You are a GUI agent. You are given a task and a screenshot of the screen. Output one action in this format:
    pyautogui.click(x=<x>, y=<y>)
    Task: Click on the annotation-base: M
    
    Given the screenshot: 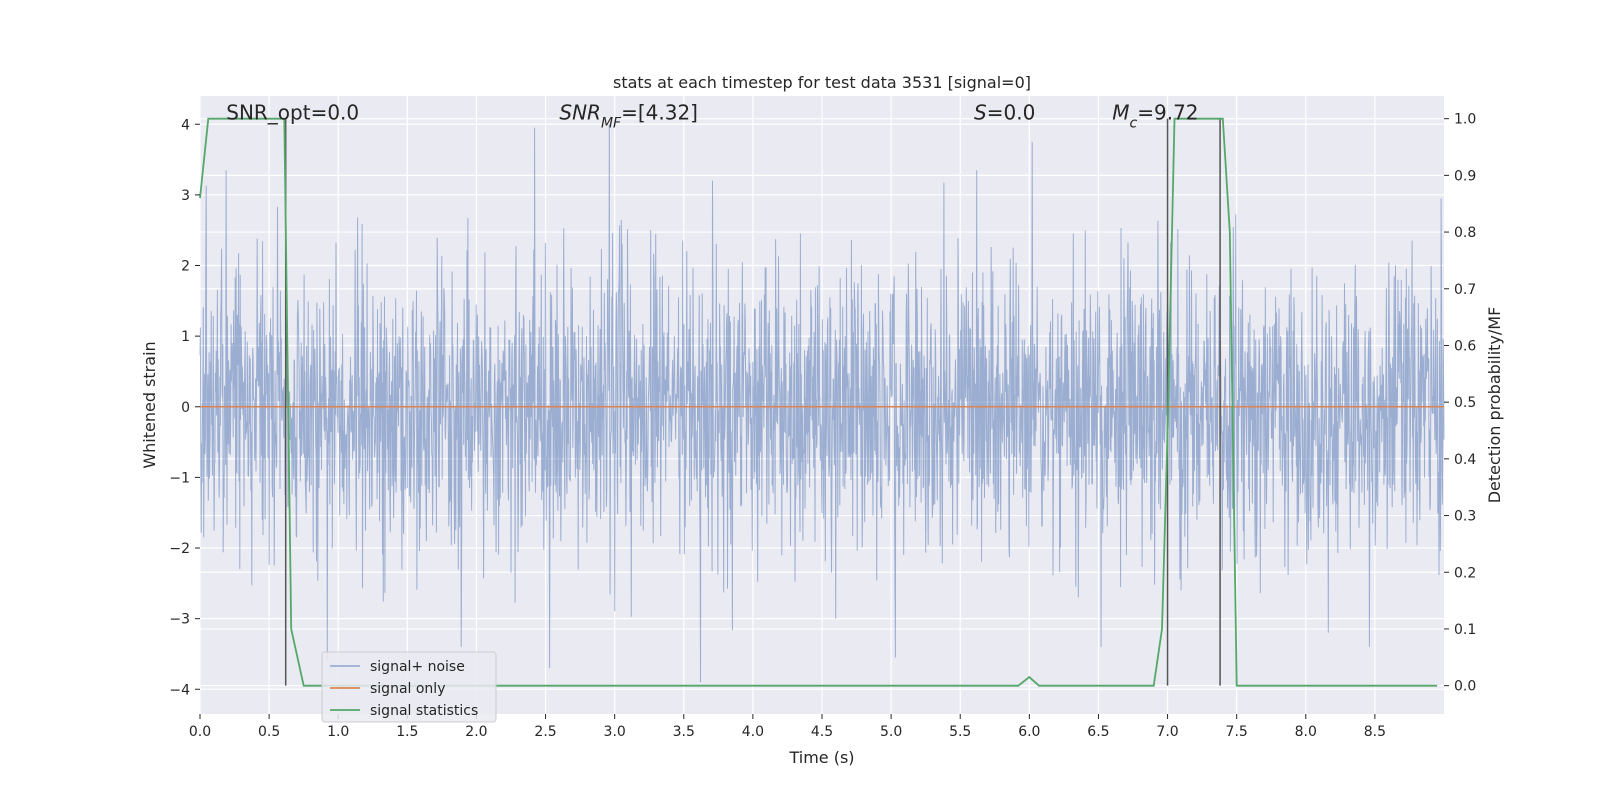 What is the action you would take?
    pyautogui.click(x=1120, y=112)
    